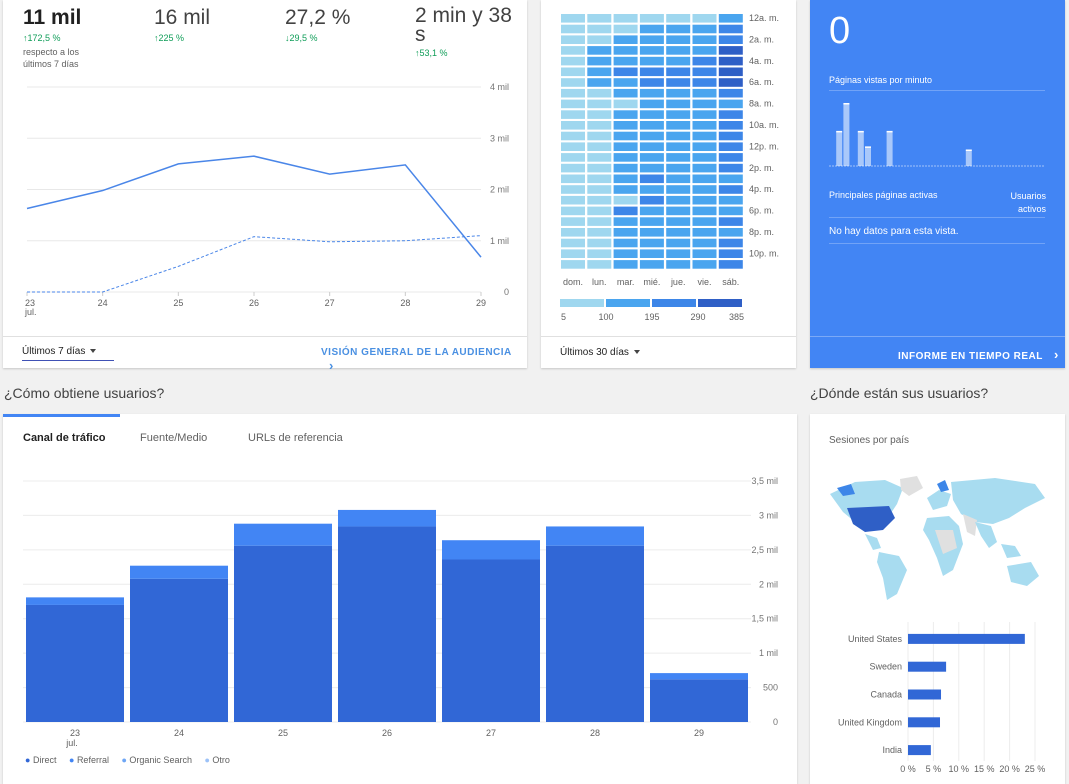 The width and height of the screenshot is (1069, 784). Describe the element at coordinates (764, 146) in the screenshot. I see `hour-label: 12p. m.` at that location.